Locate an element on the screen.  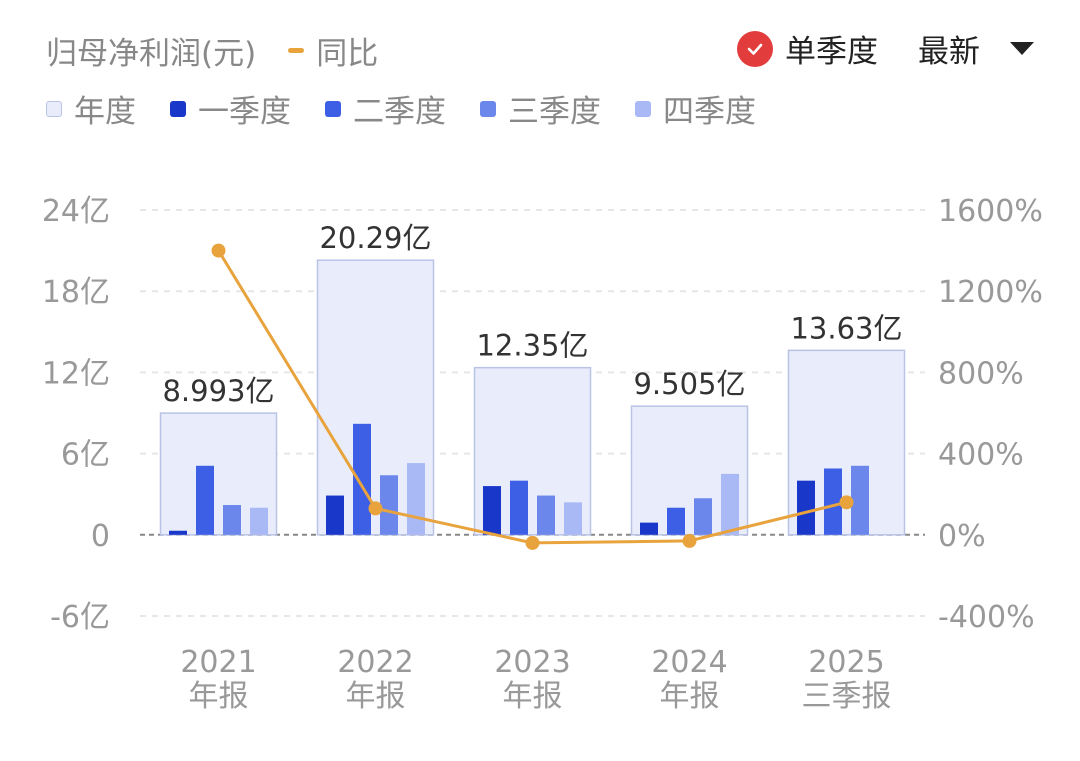
legend-swatch-q3 is located at coordinates (488, 108).